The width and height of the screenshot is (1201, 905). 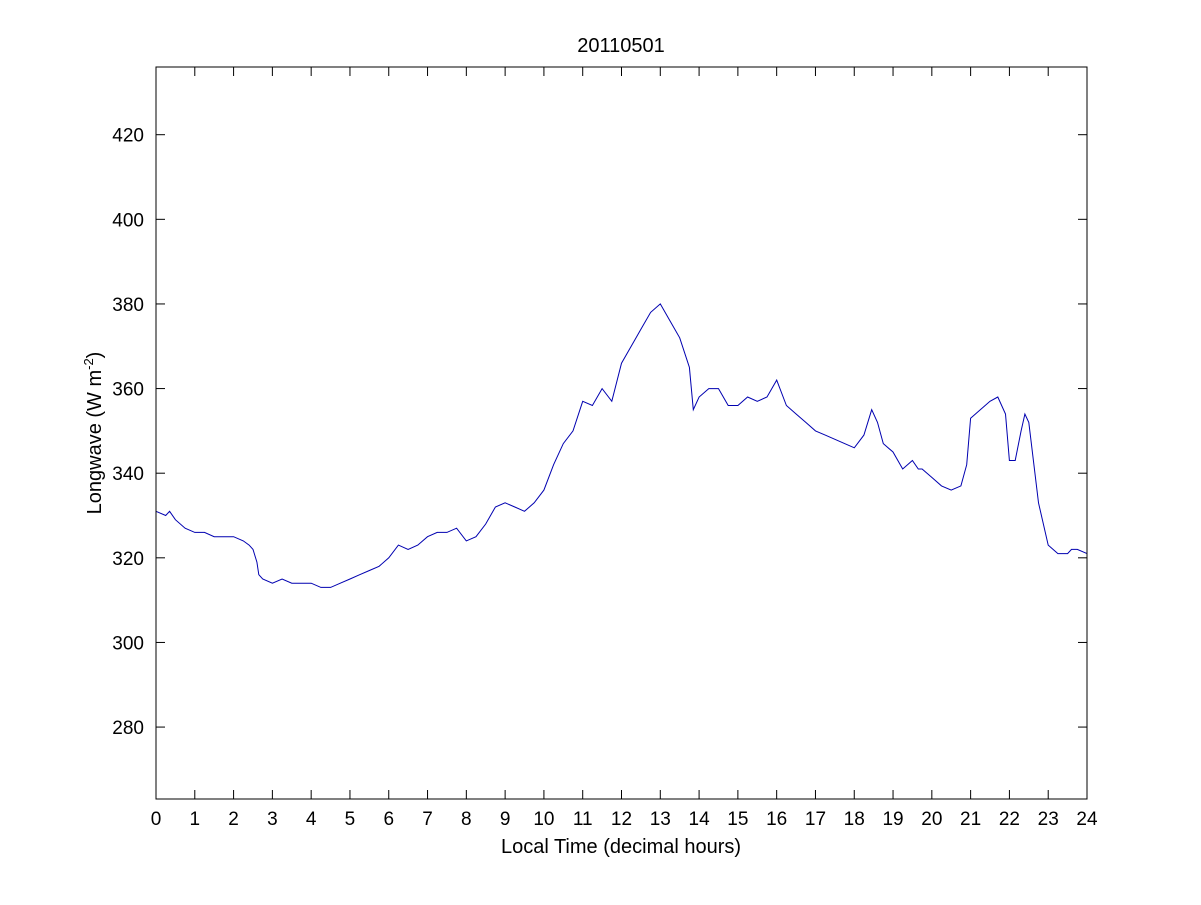 I want to click on x-tick-label: 10, so click(x=543, y=819).